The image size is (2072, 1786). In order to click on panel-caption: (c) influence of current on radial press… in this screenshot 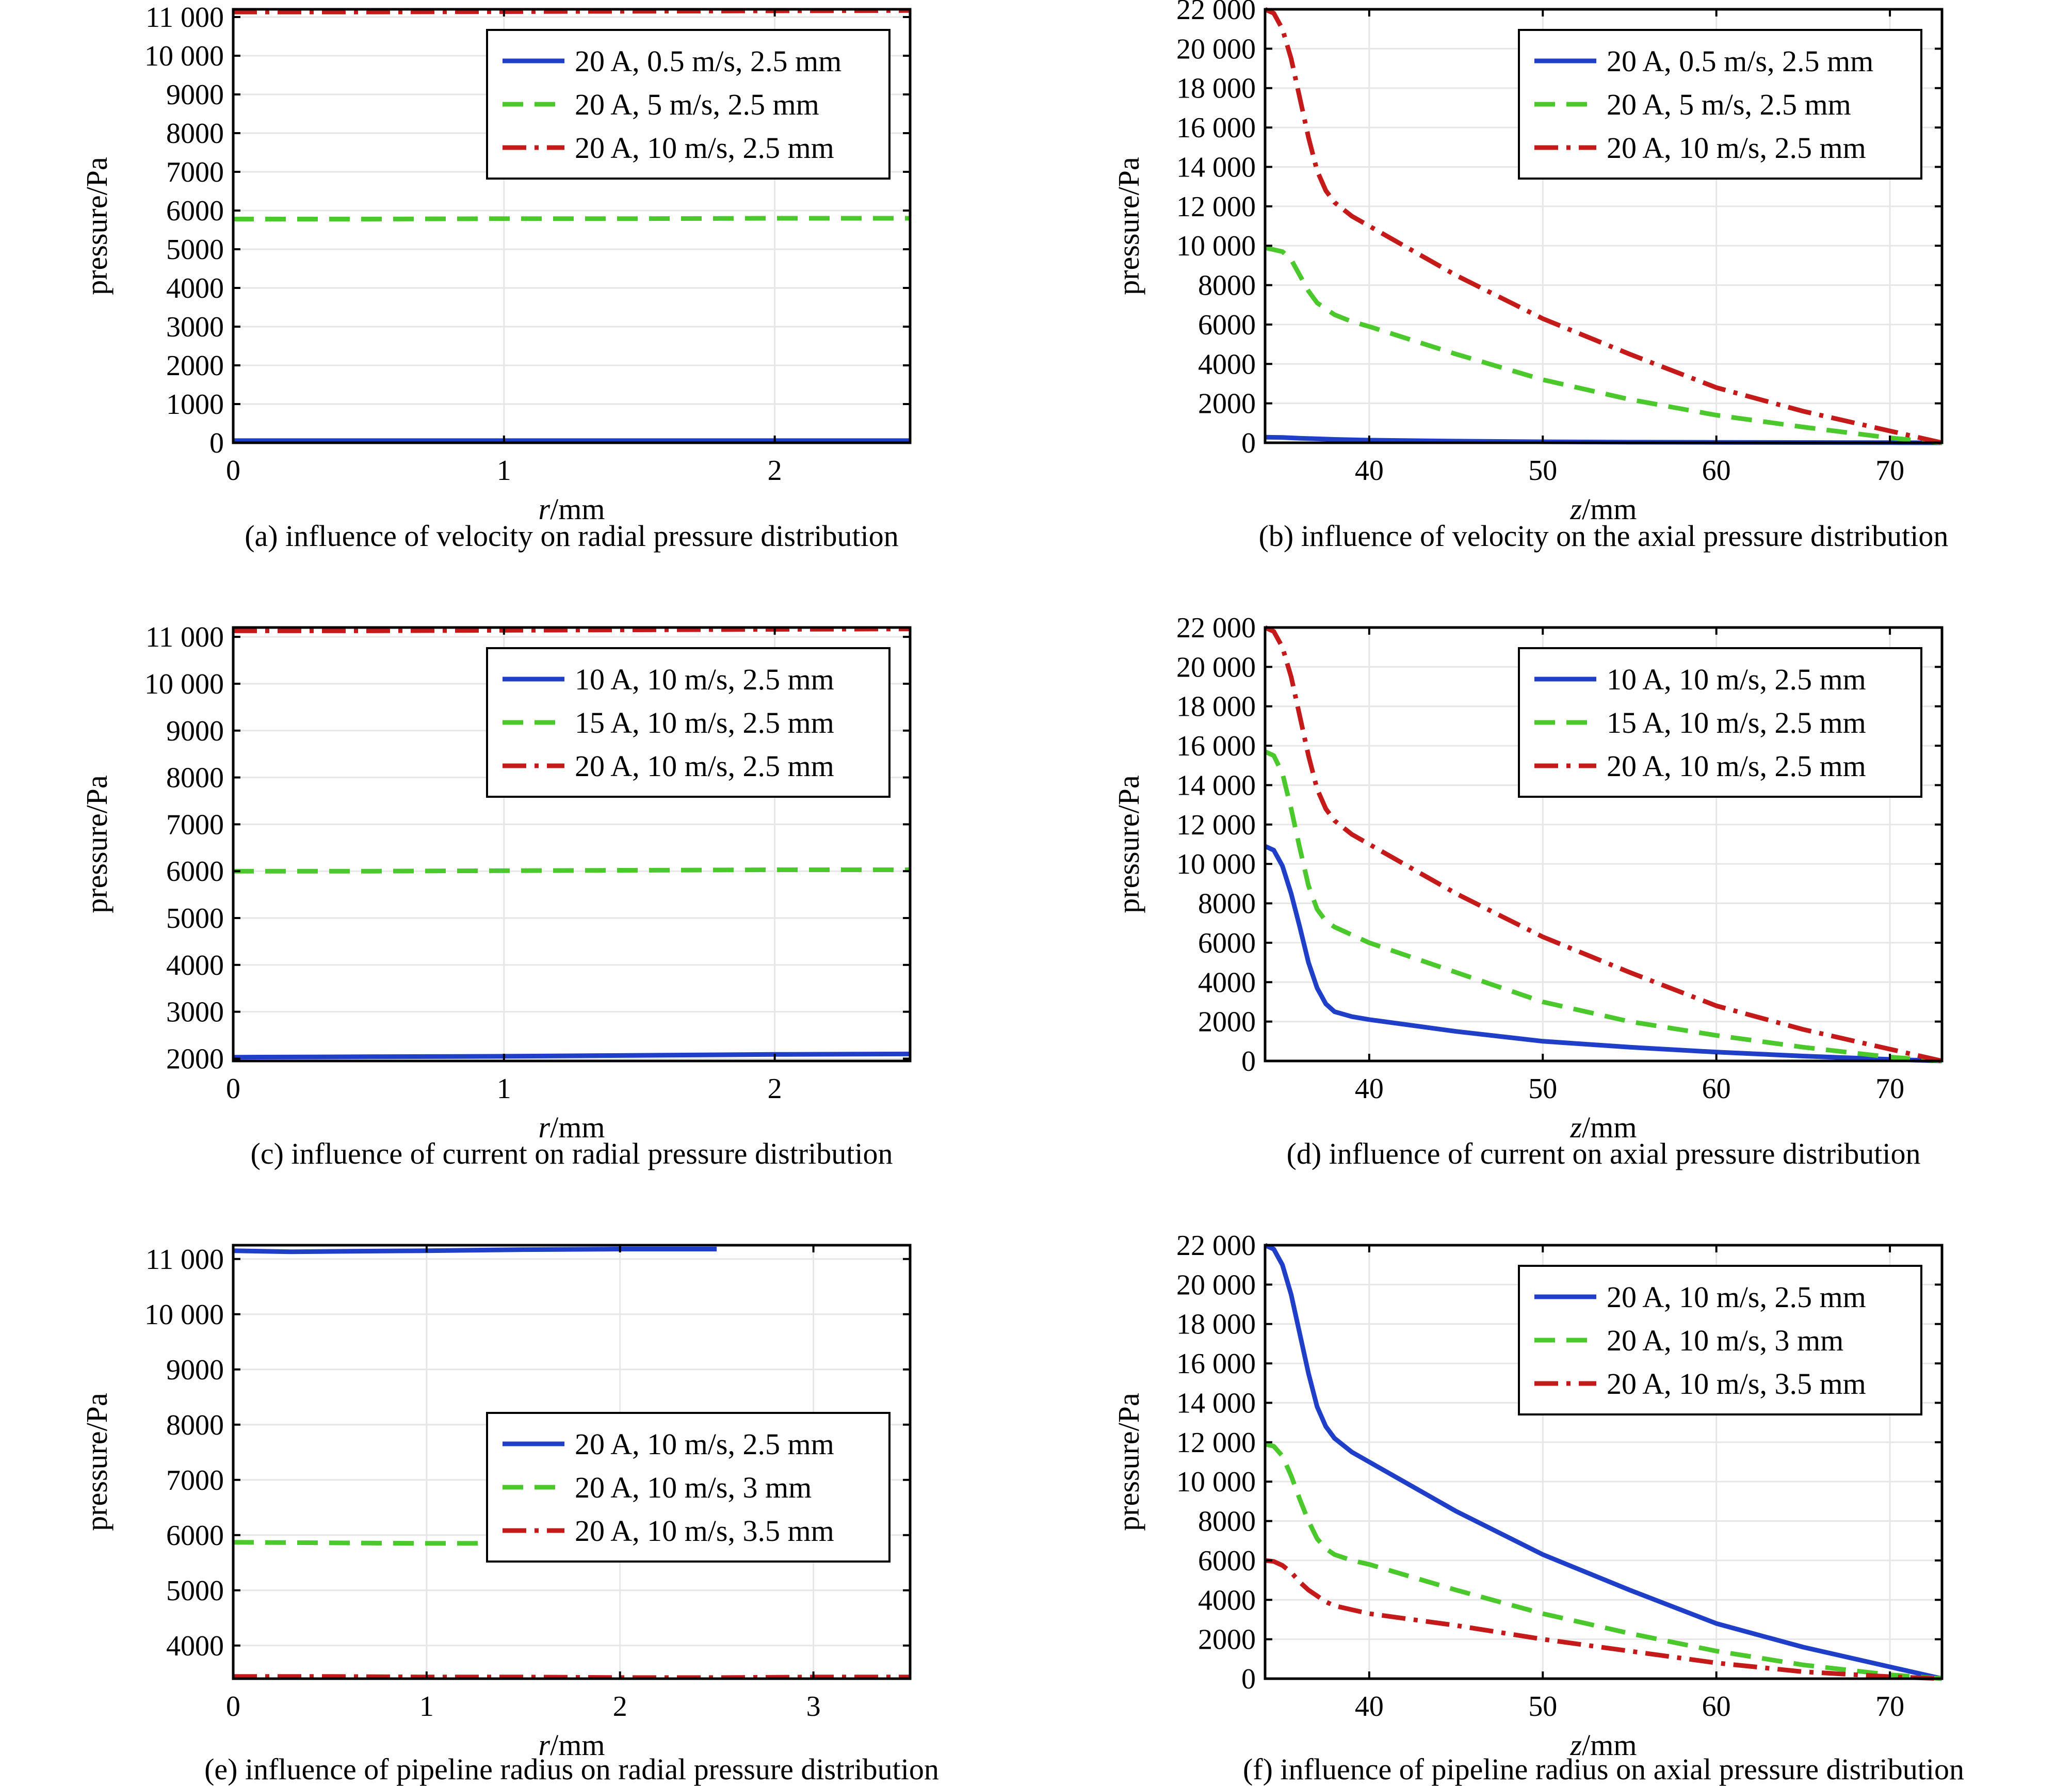, I will do `click(572, 1153)`.